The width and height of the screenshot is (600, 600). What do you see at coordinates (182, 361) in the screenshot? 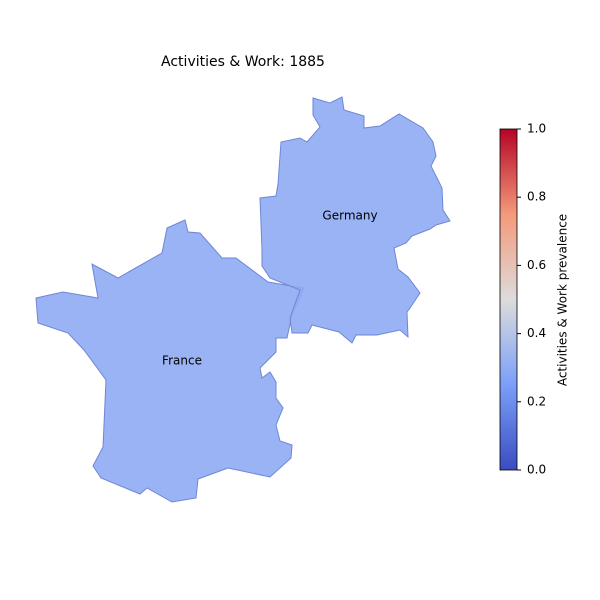
I see `region-label: France` at bounding box center [182, 361].